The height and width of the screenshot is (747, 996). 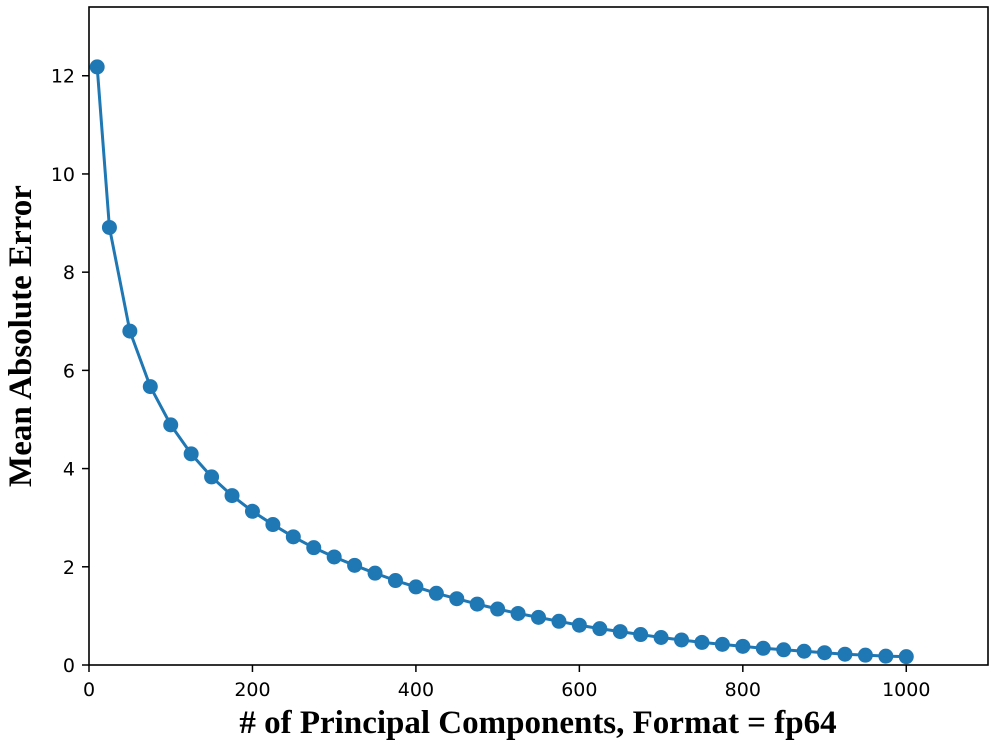 I want to click on y-tick-label: 6, so click(x=69, y=371).